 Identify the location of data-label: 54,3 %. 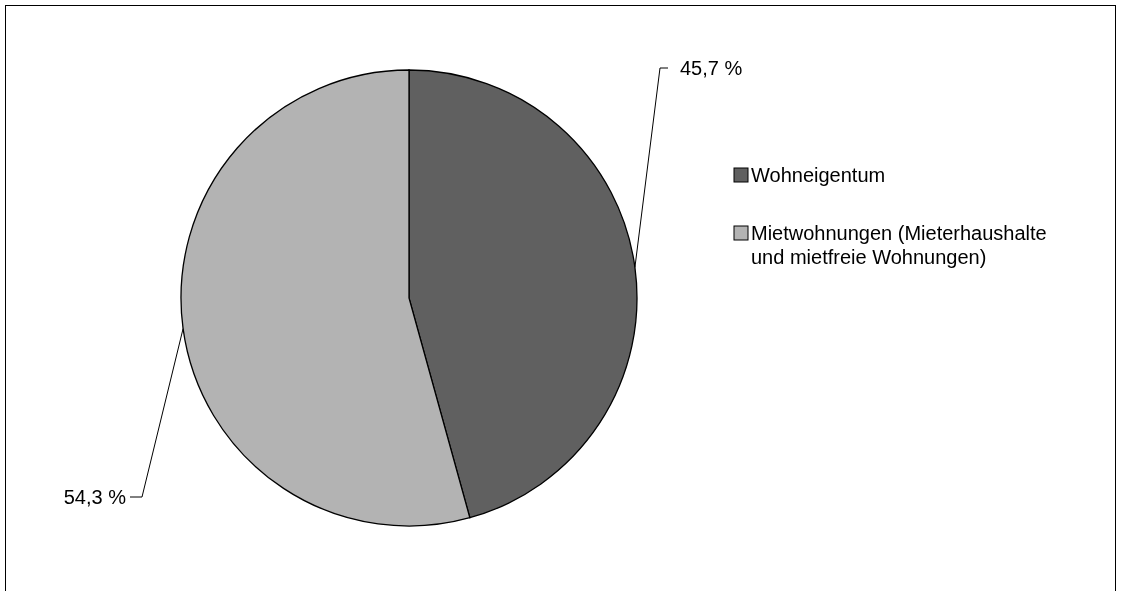
(95, 497).